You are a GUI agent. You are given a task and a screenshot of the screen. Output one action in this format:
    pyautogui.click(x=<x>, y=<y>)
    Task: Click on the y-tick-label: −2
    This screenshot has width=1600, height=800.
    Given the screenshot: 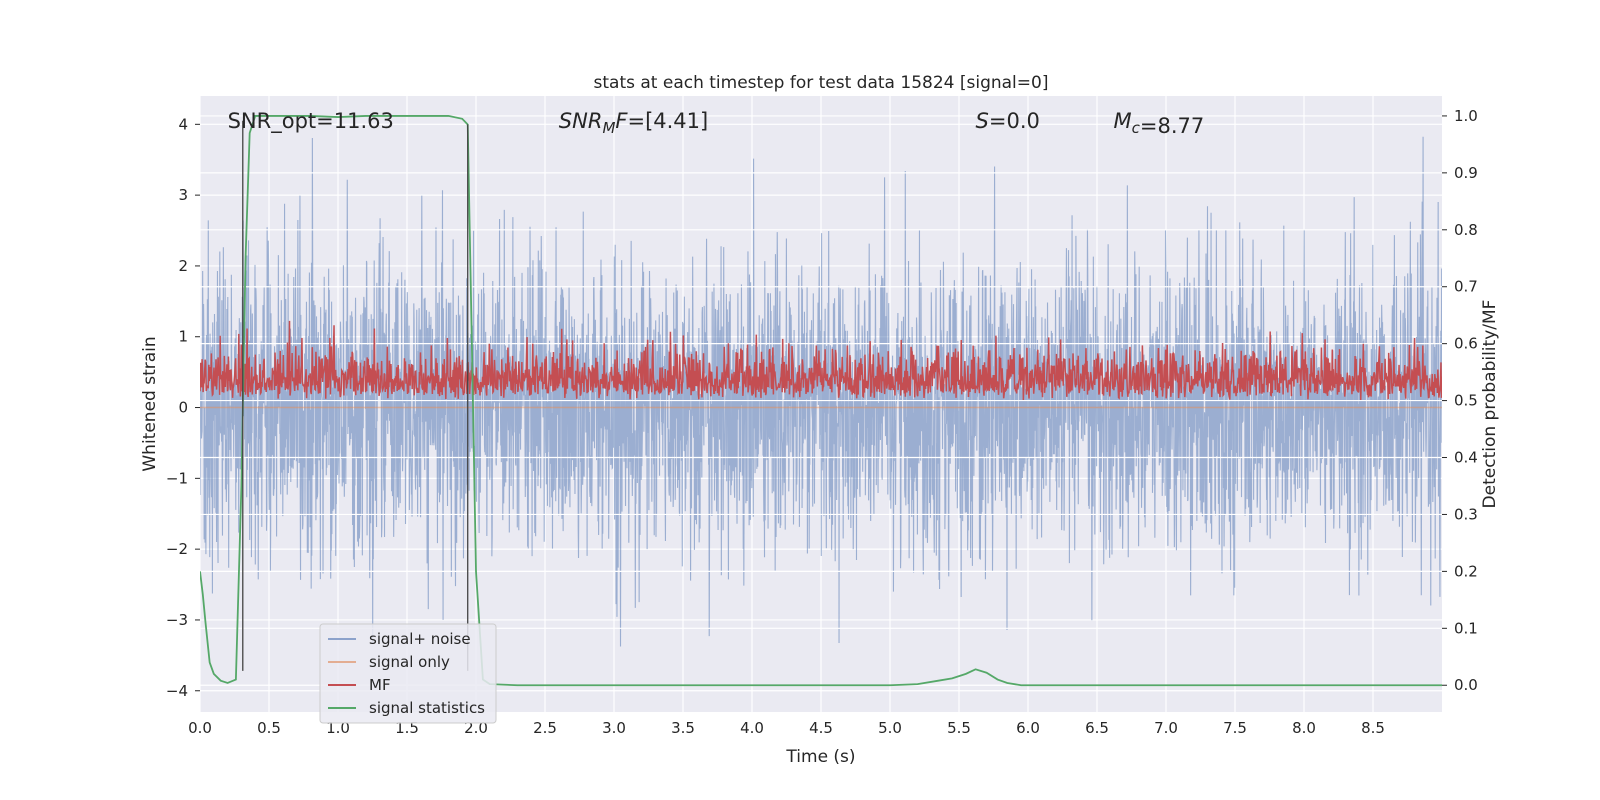 What is the action you would take?
    pyautogui.click(x=177, y=549)
    